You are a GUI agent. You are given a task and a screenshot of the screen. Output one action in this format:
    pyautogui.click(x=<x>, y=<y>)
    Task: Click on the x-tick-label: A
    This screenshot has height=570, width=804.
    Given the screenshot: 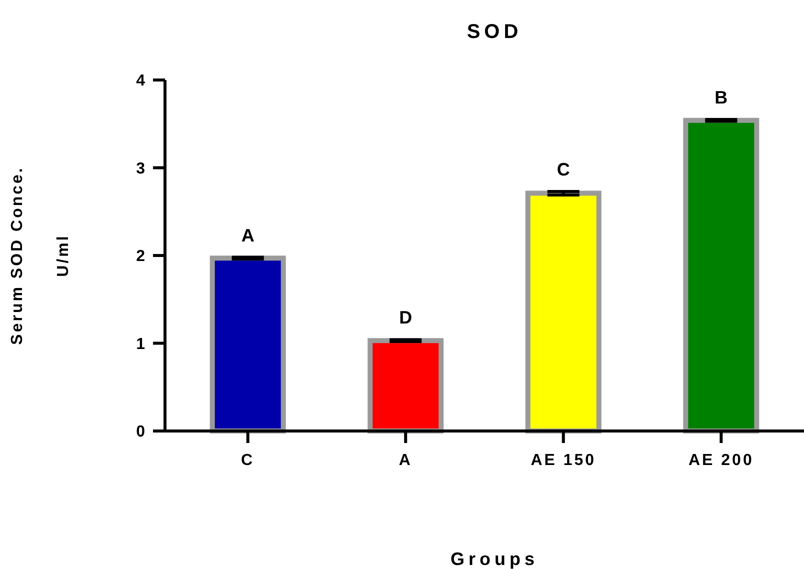 What is the action you would take?
    pyautogui.click(x=405, y=460)
    